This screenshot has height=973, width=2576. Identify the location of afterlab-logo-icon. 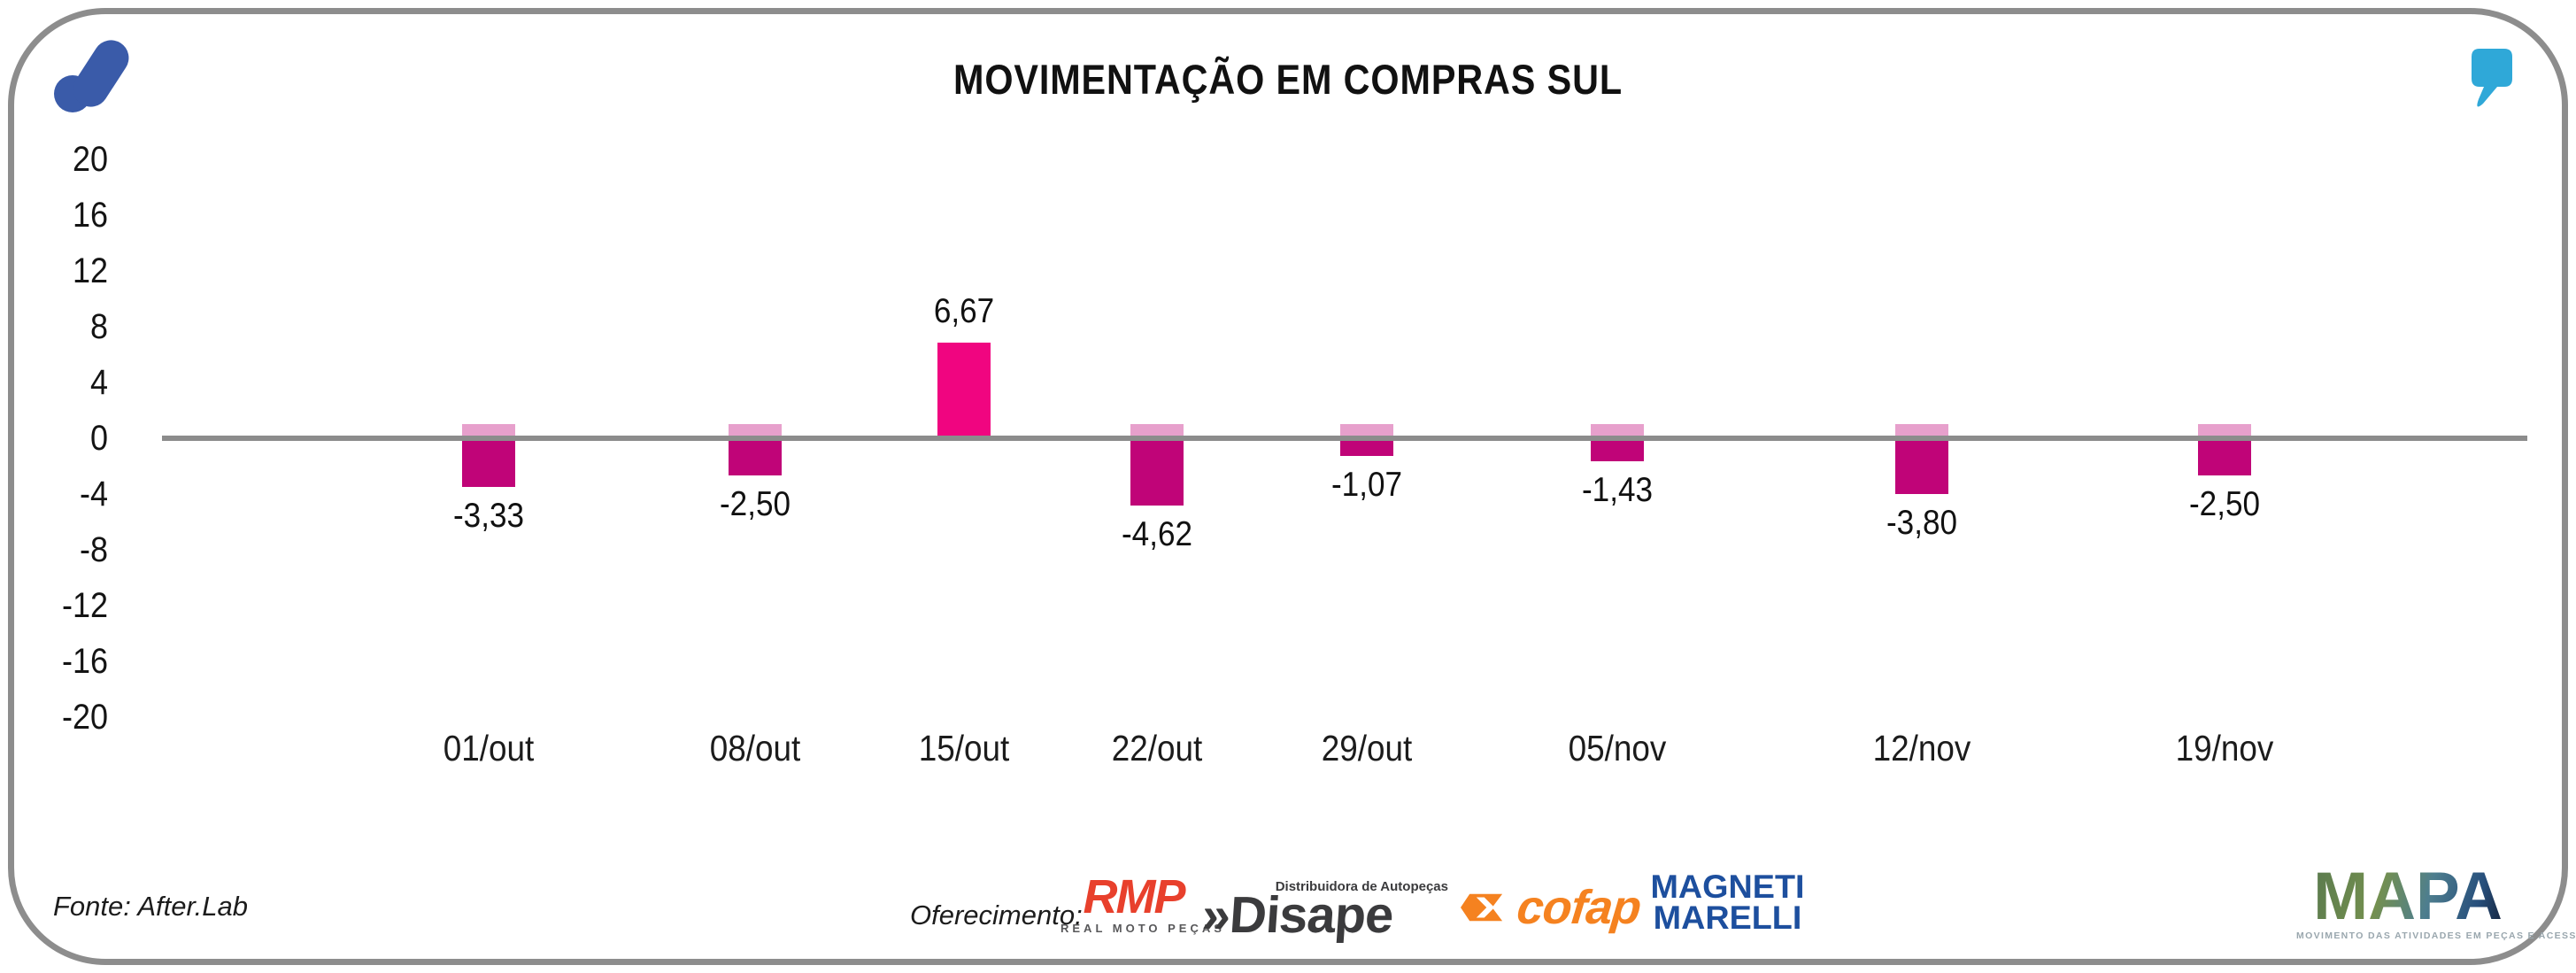
(91, 76).